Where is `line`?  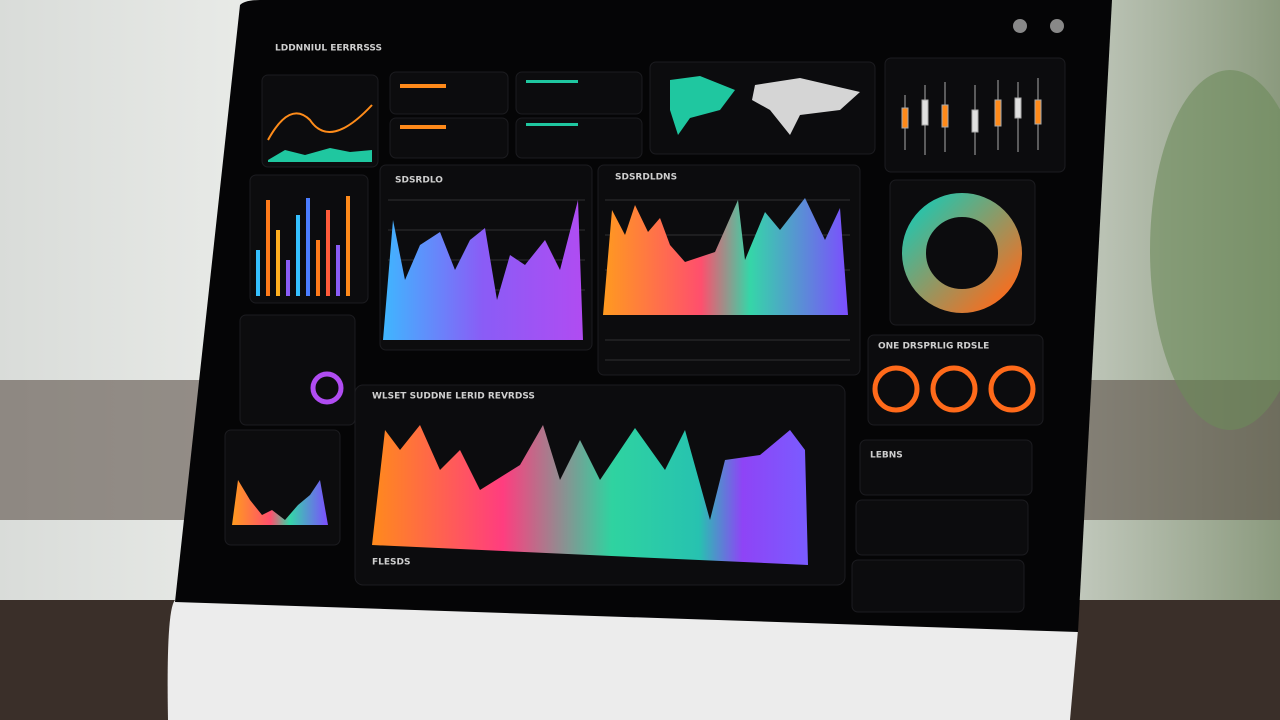 line is located at coordinates (320, 122).